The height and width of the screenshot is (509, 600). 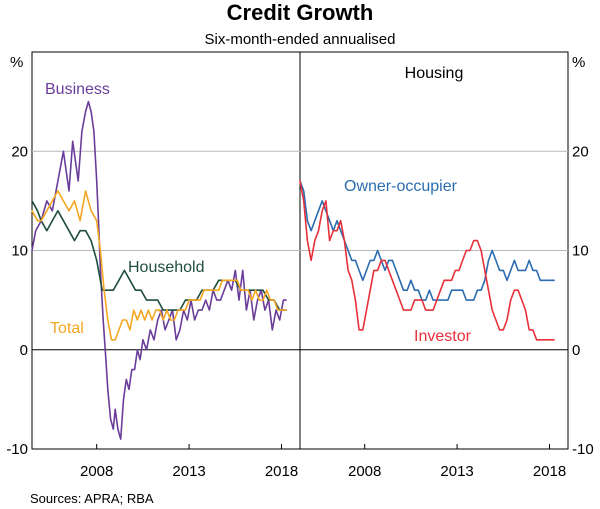 I want to click on chart-subtitle: Six-month-ended annualised, so click(x=300, y=39).